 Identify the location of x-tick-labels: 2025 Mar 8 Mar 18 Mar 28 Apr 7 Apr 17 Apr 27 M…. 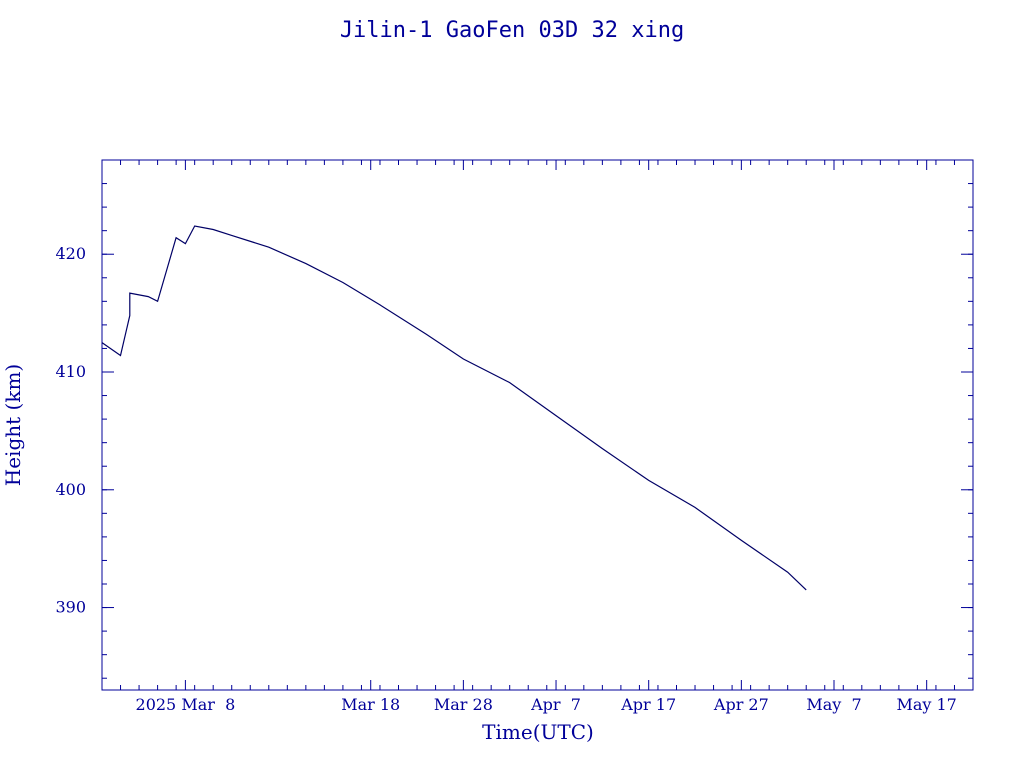
(546, 704).